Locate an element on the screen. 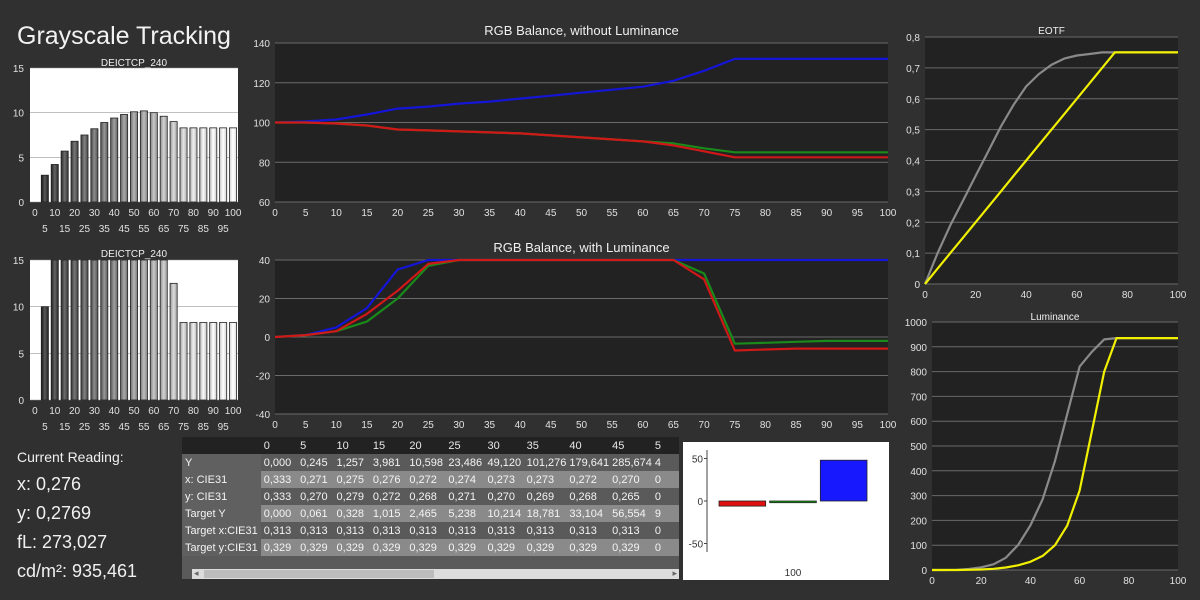  y-tick-label: 60 is located at coordinates (265, 203).